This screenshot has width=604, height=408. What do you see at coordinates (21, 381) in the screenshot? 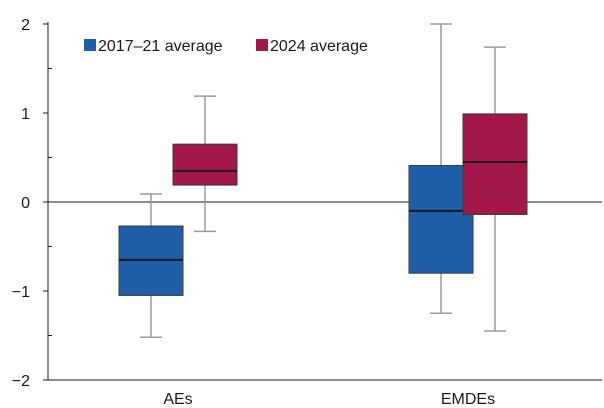
I see `y-tick-label: −2` at bounding box center [21, 381].